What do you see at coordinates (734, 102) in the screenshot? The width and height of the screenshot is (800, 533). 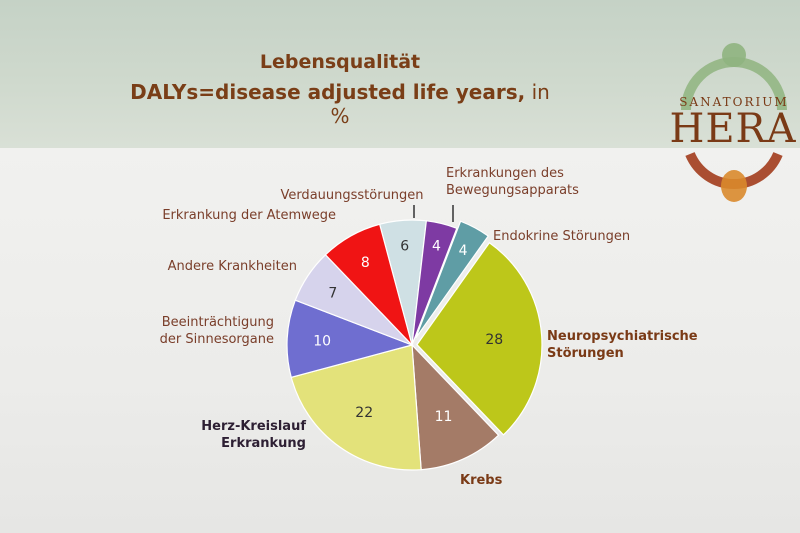 I see `logo-sanatorium-text: SANATORIUM` at bounding box center [734, 102].